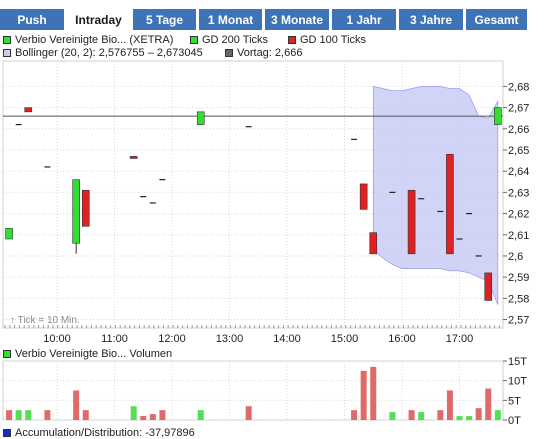  Describe the element at coordinates (345, 339) in the screenshot. I see `x-tick-label: 15:00` at that location.